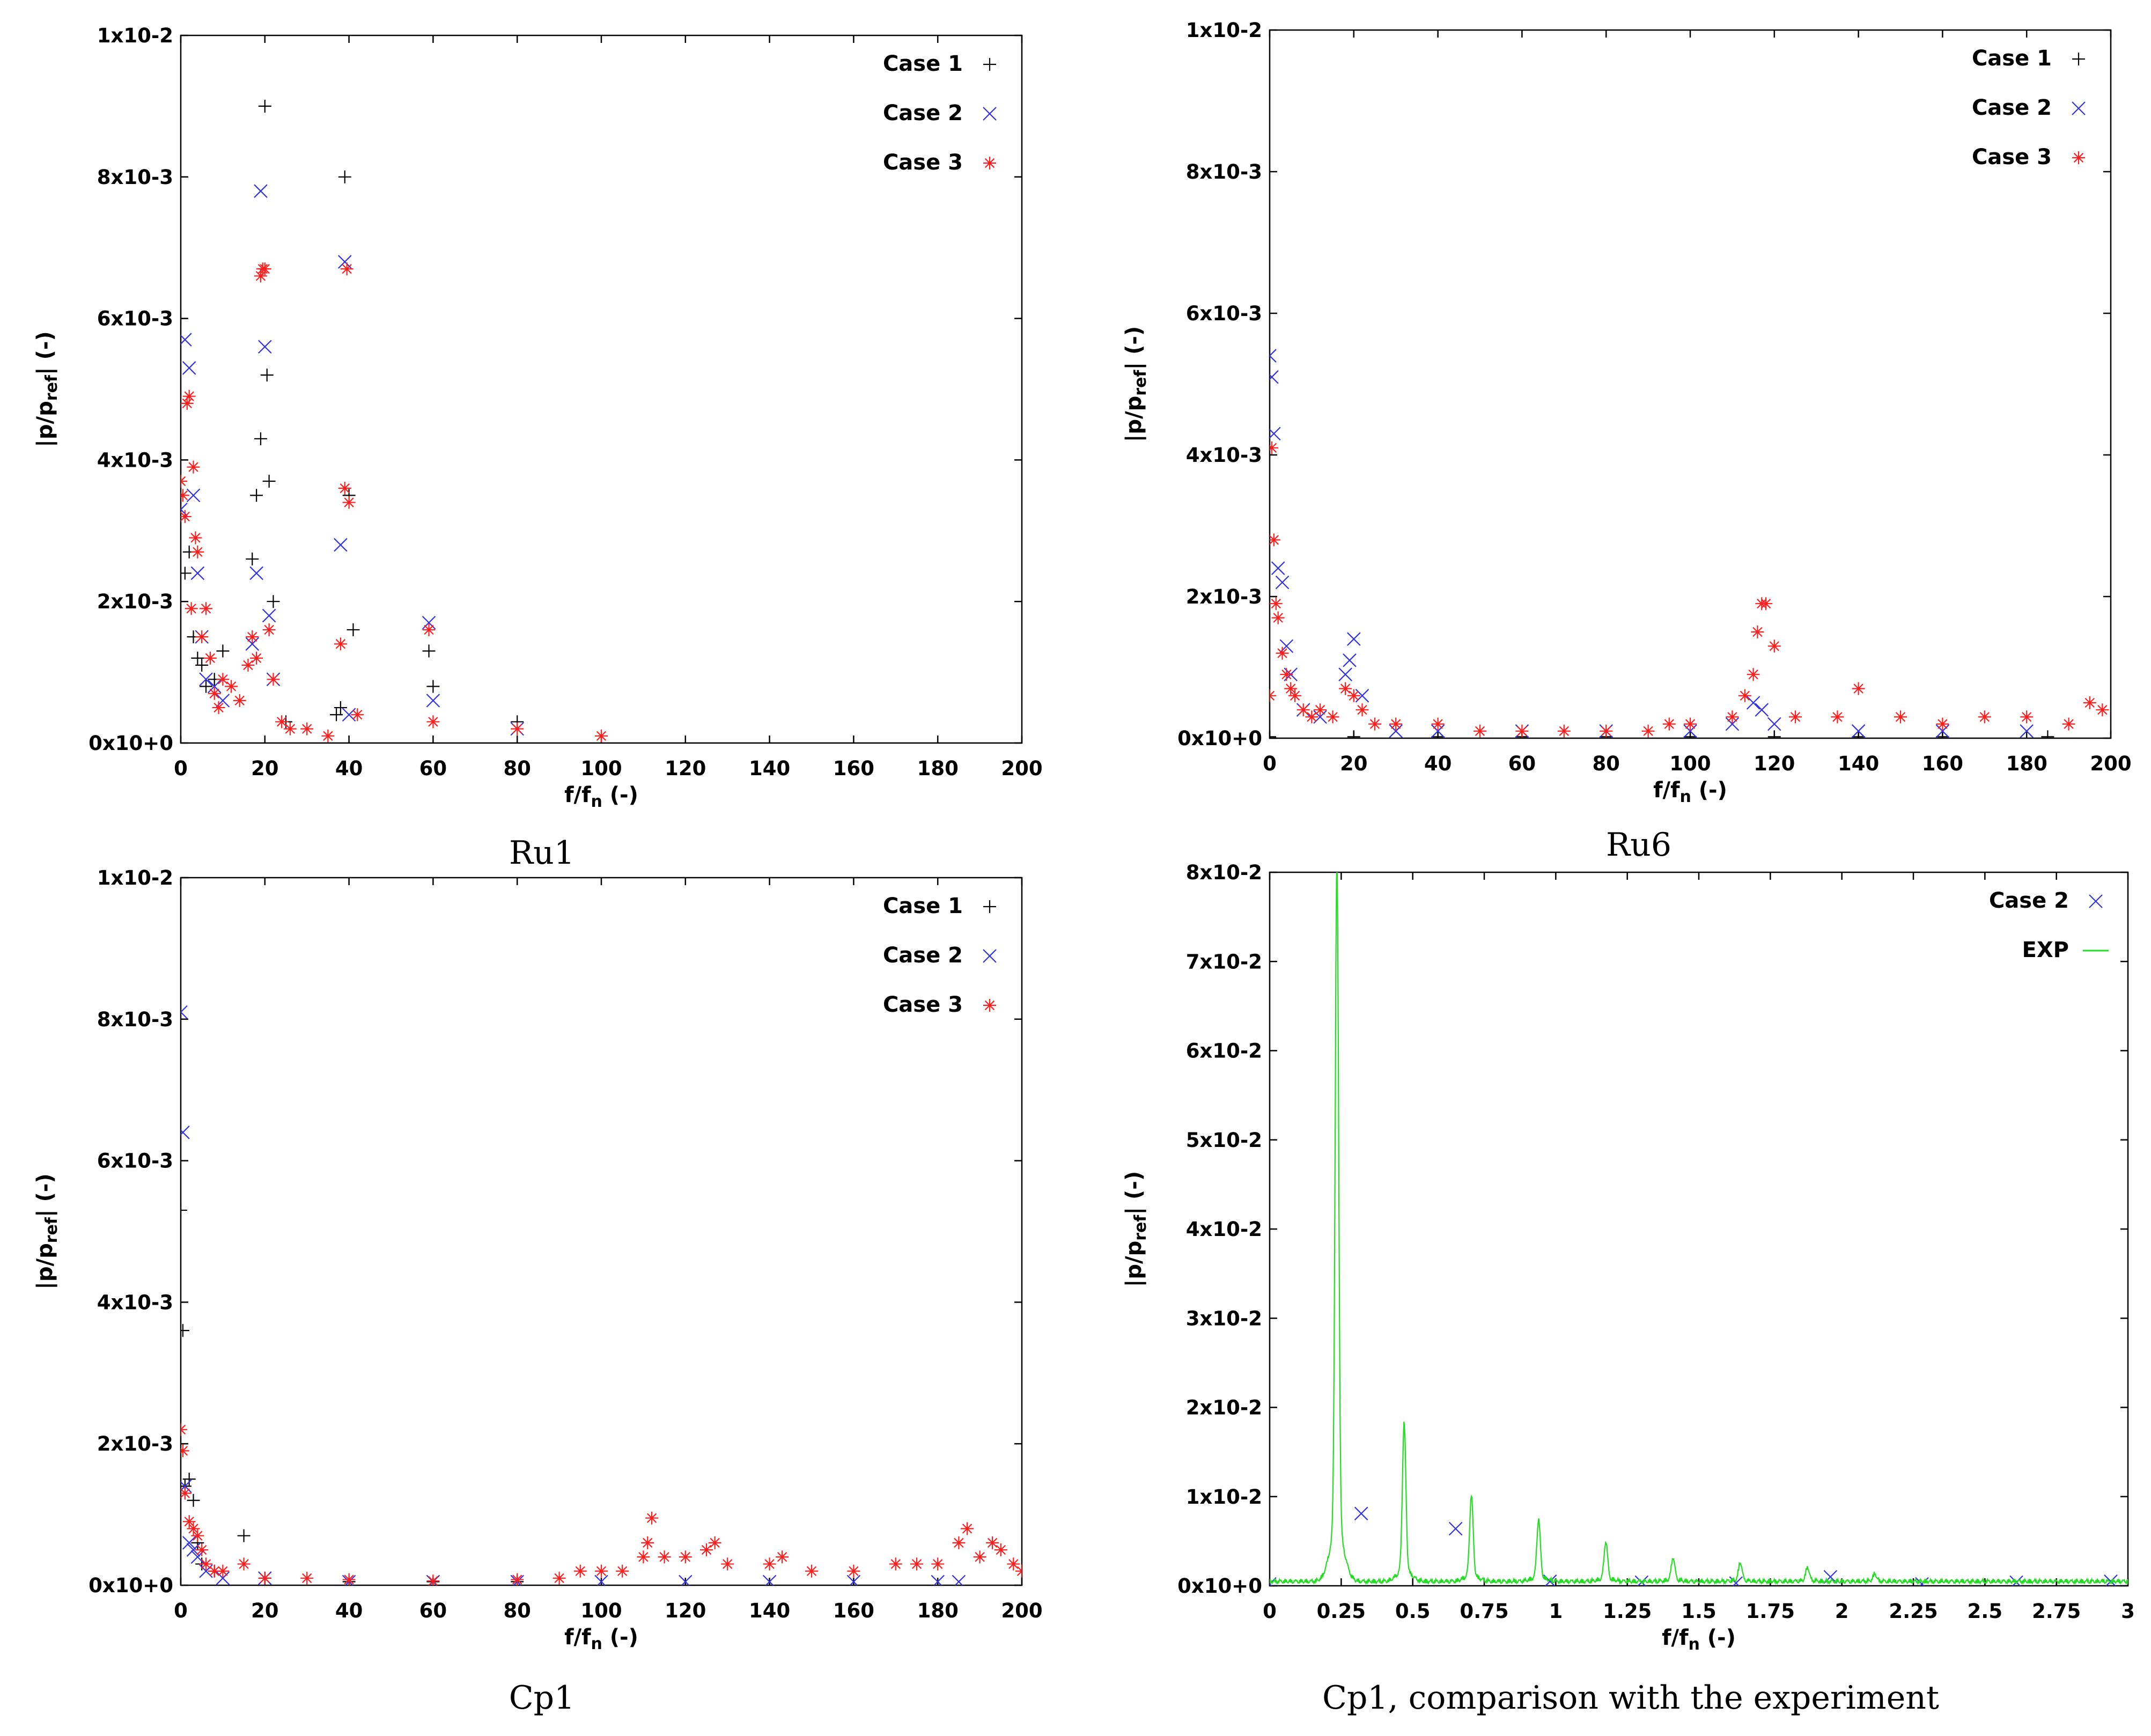  Describe the element at coordinates (1774, 763) in the screenshot. I see `x-tick-label: 120` at that location.